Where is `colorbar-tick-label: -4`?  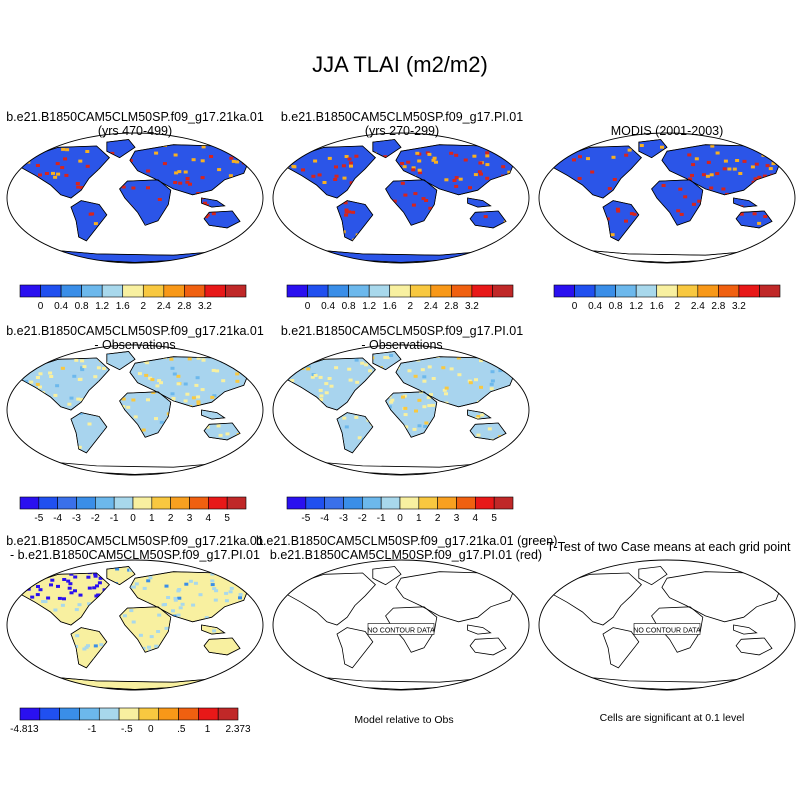 colorbar-tick-label: -4 is located at coordinates (324, 518).